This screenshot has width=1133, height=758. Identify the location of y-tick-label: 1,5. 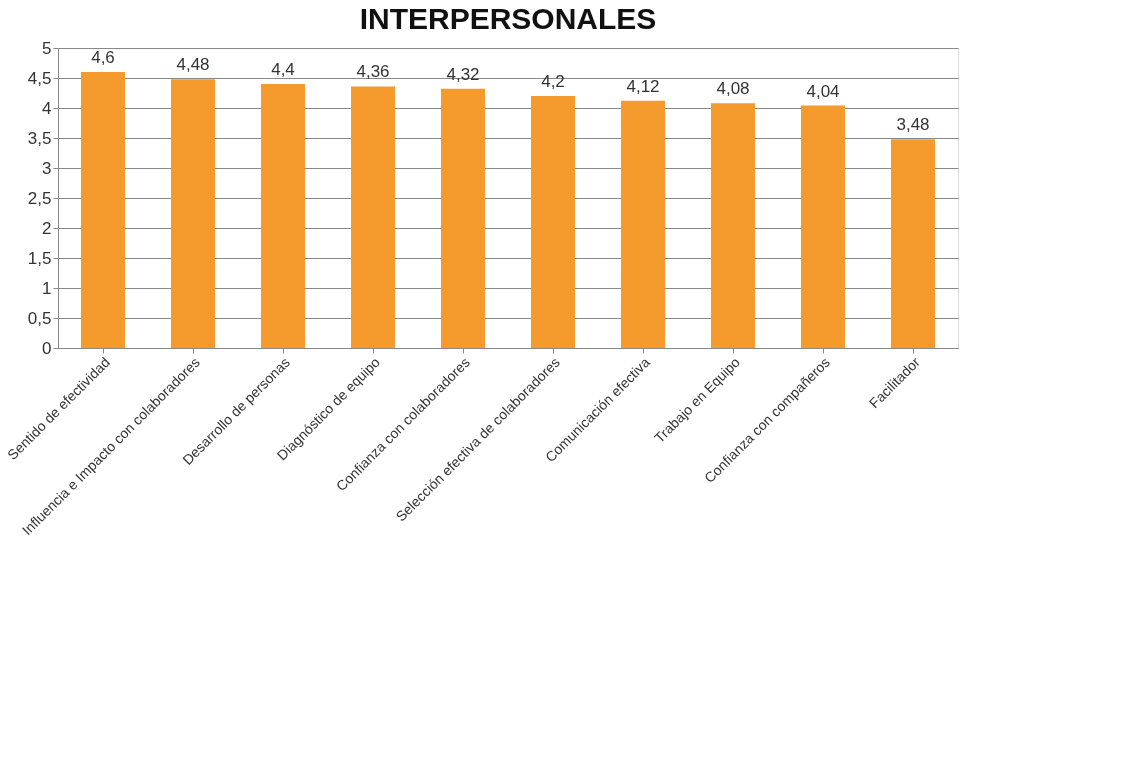
(39, 258).